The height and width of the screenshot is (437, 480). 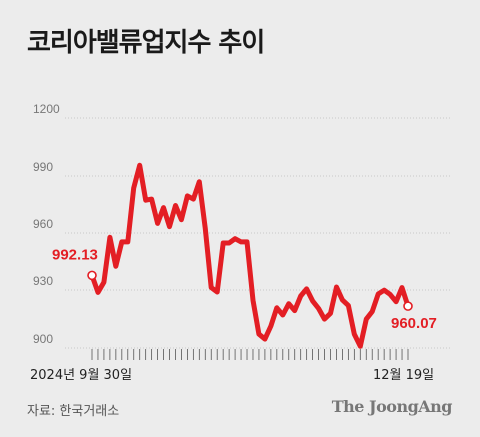 I want to click on y-tick-label: 1200, so click(x=46, y=109).